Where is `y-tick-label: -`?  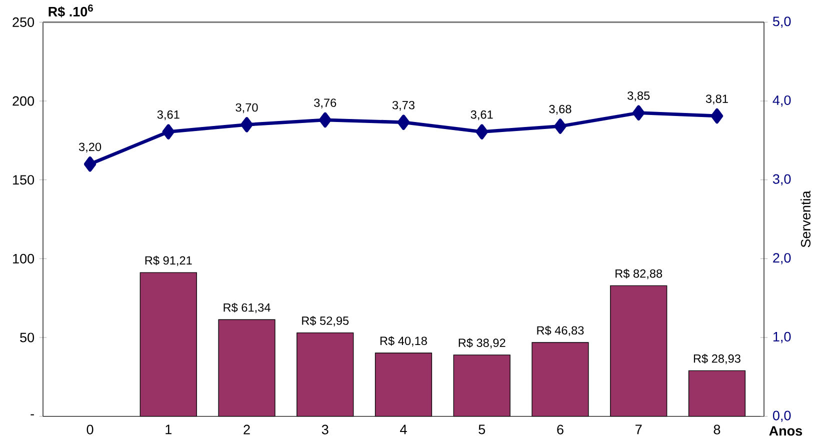 y-tick-label: - is located at coordinates (32, 415).